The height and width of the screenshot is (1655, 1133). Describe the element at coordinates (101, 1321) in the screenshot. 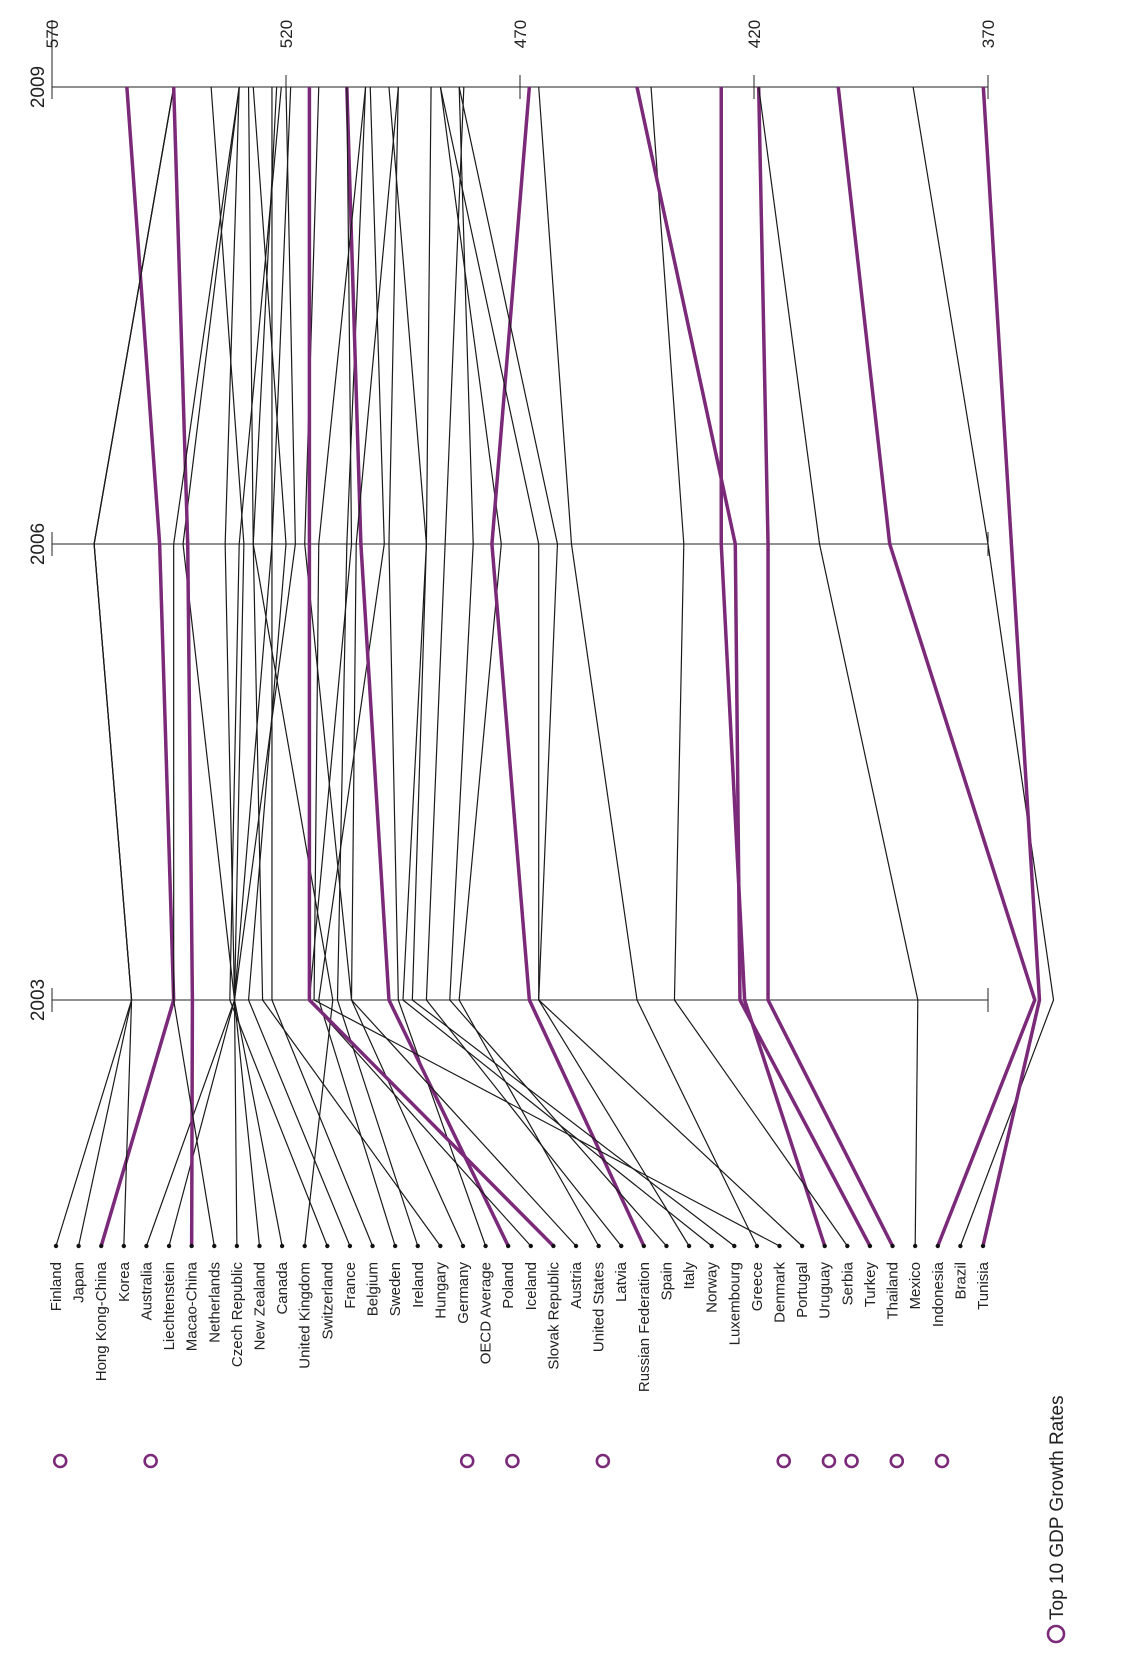

I see `series-label: Hong Kong-China` at that location.